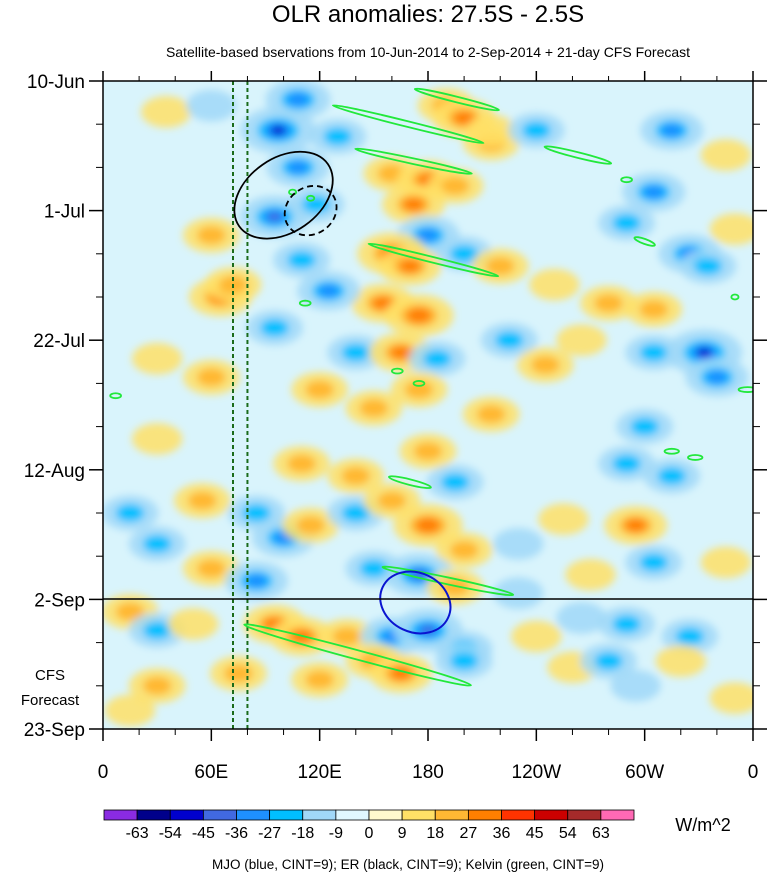  Describe the element at coordinates (402, 833) in the screenshot. I see `colorbar-label: 9` at that location.